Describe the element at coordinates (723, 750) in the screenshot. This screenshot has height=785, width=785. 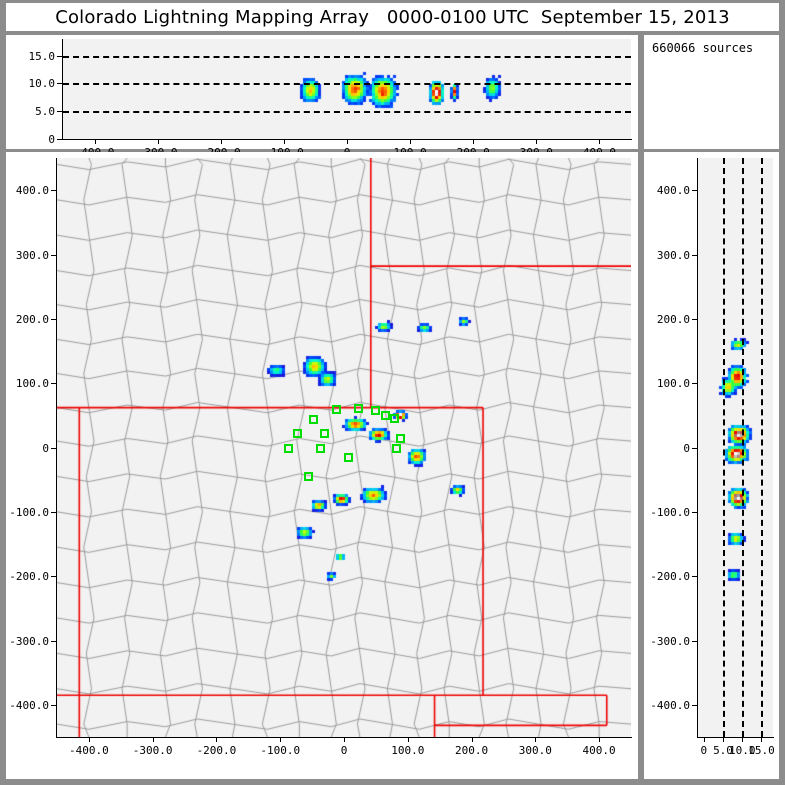
I see `x-tick-label: 5.0` at that location.